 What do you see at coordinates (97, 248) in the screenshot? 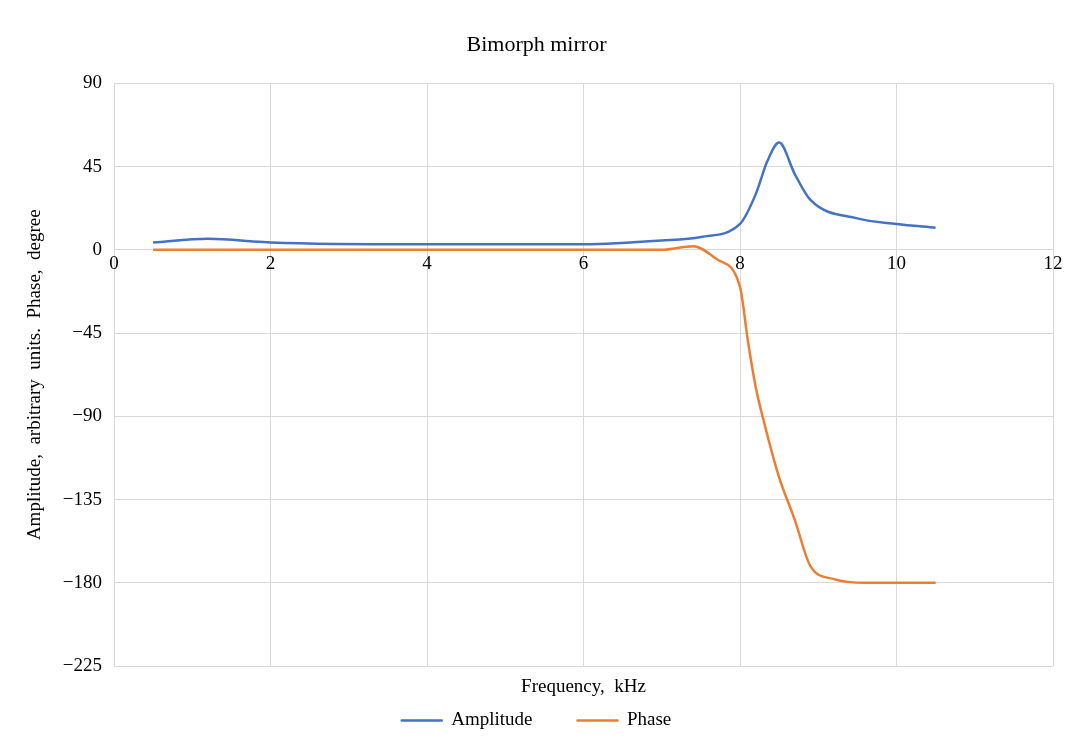
I see `y-tick-label: 0` at bounding box center [97, 248].